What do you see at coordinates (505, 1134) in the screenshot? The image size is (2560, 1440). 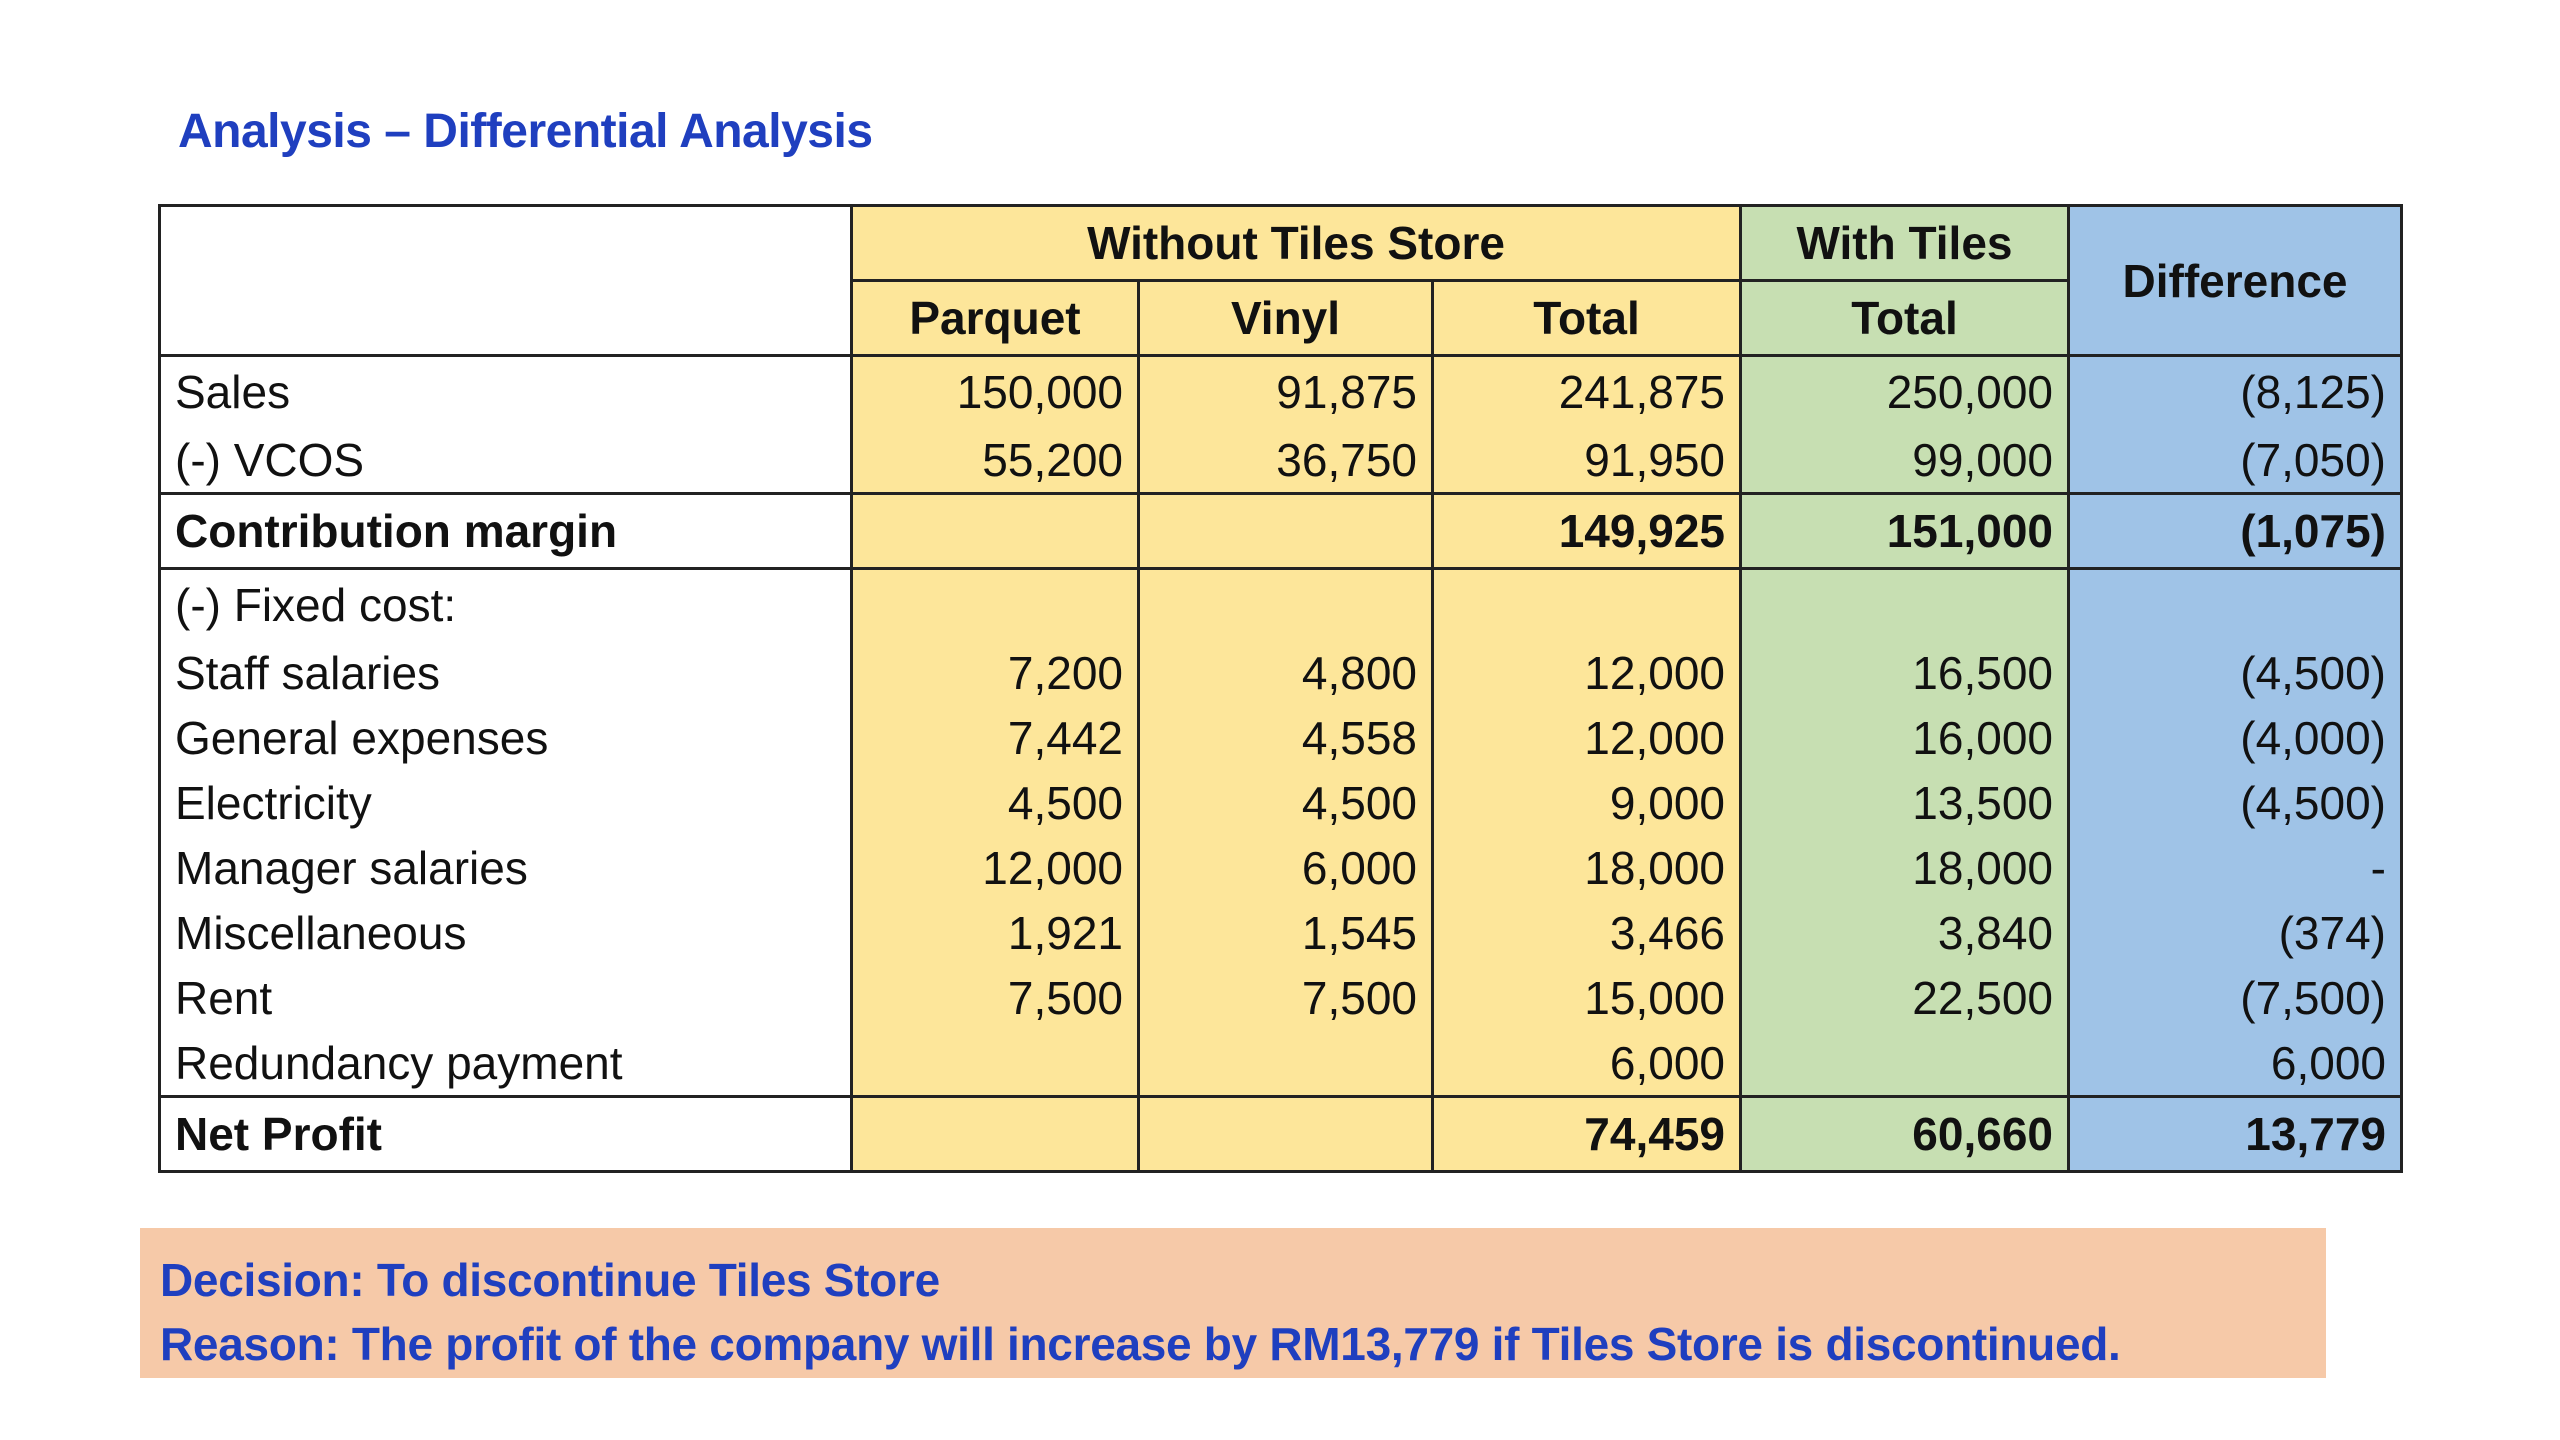 I see `row-label: Net Profit` at bounding box center [505, 1134].